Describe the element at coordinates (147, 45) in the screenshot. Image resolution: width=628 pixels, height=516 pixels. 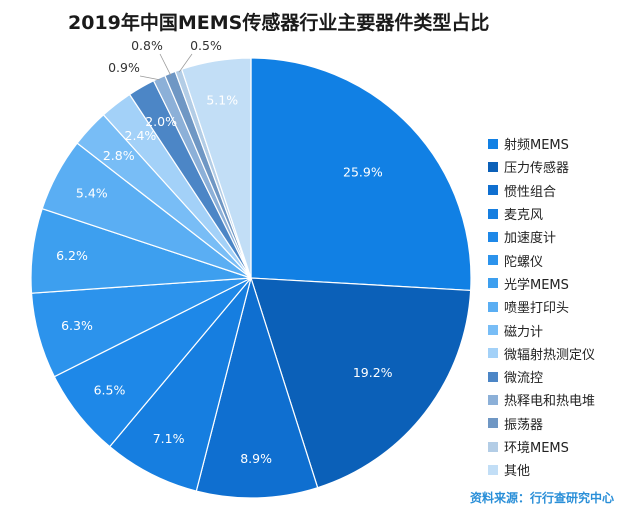
I see `slice-label: 0.8%` at that location.